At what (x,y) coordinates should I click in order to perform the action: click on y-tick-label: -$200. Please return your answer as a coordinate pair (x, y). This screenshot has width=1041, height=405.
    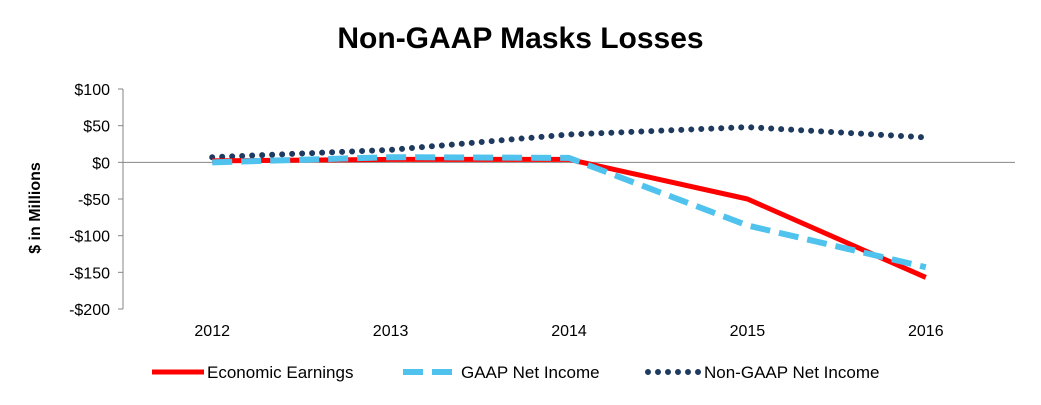
    Looking at the image, I should click on (89, 310).